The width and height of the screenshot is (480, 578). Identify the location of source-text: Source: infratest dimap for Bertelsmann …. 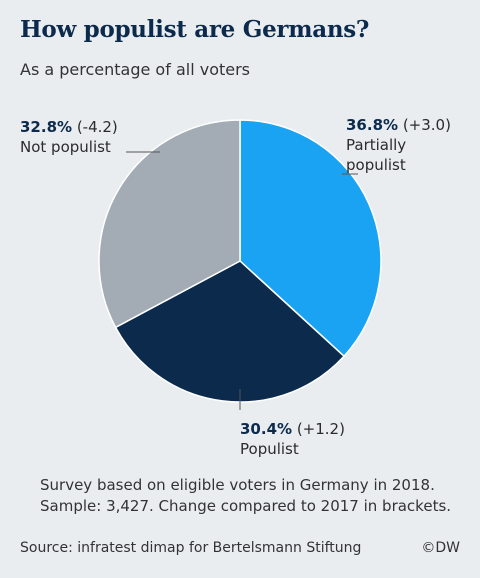
(191, 548).